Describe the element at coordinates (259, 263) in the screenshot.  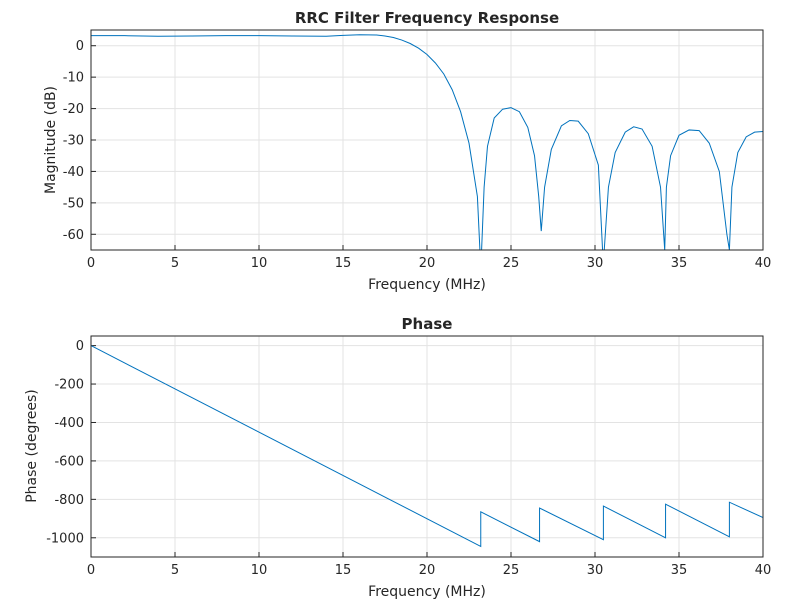
I see `magnitude-xtick-label: 10` at that location.